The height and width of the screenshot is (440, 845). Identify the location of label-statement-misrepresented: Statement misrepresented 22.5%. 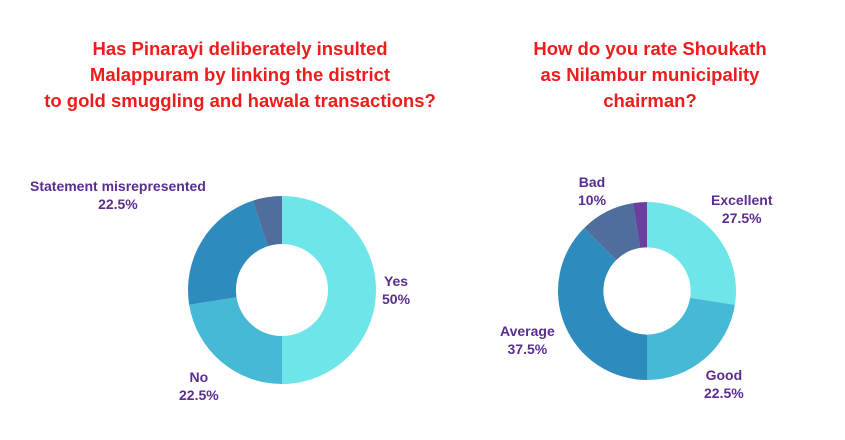
(118, 195).